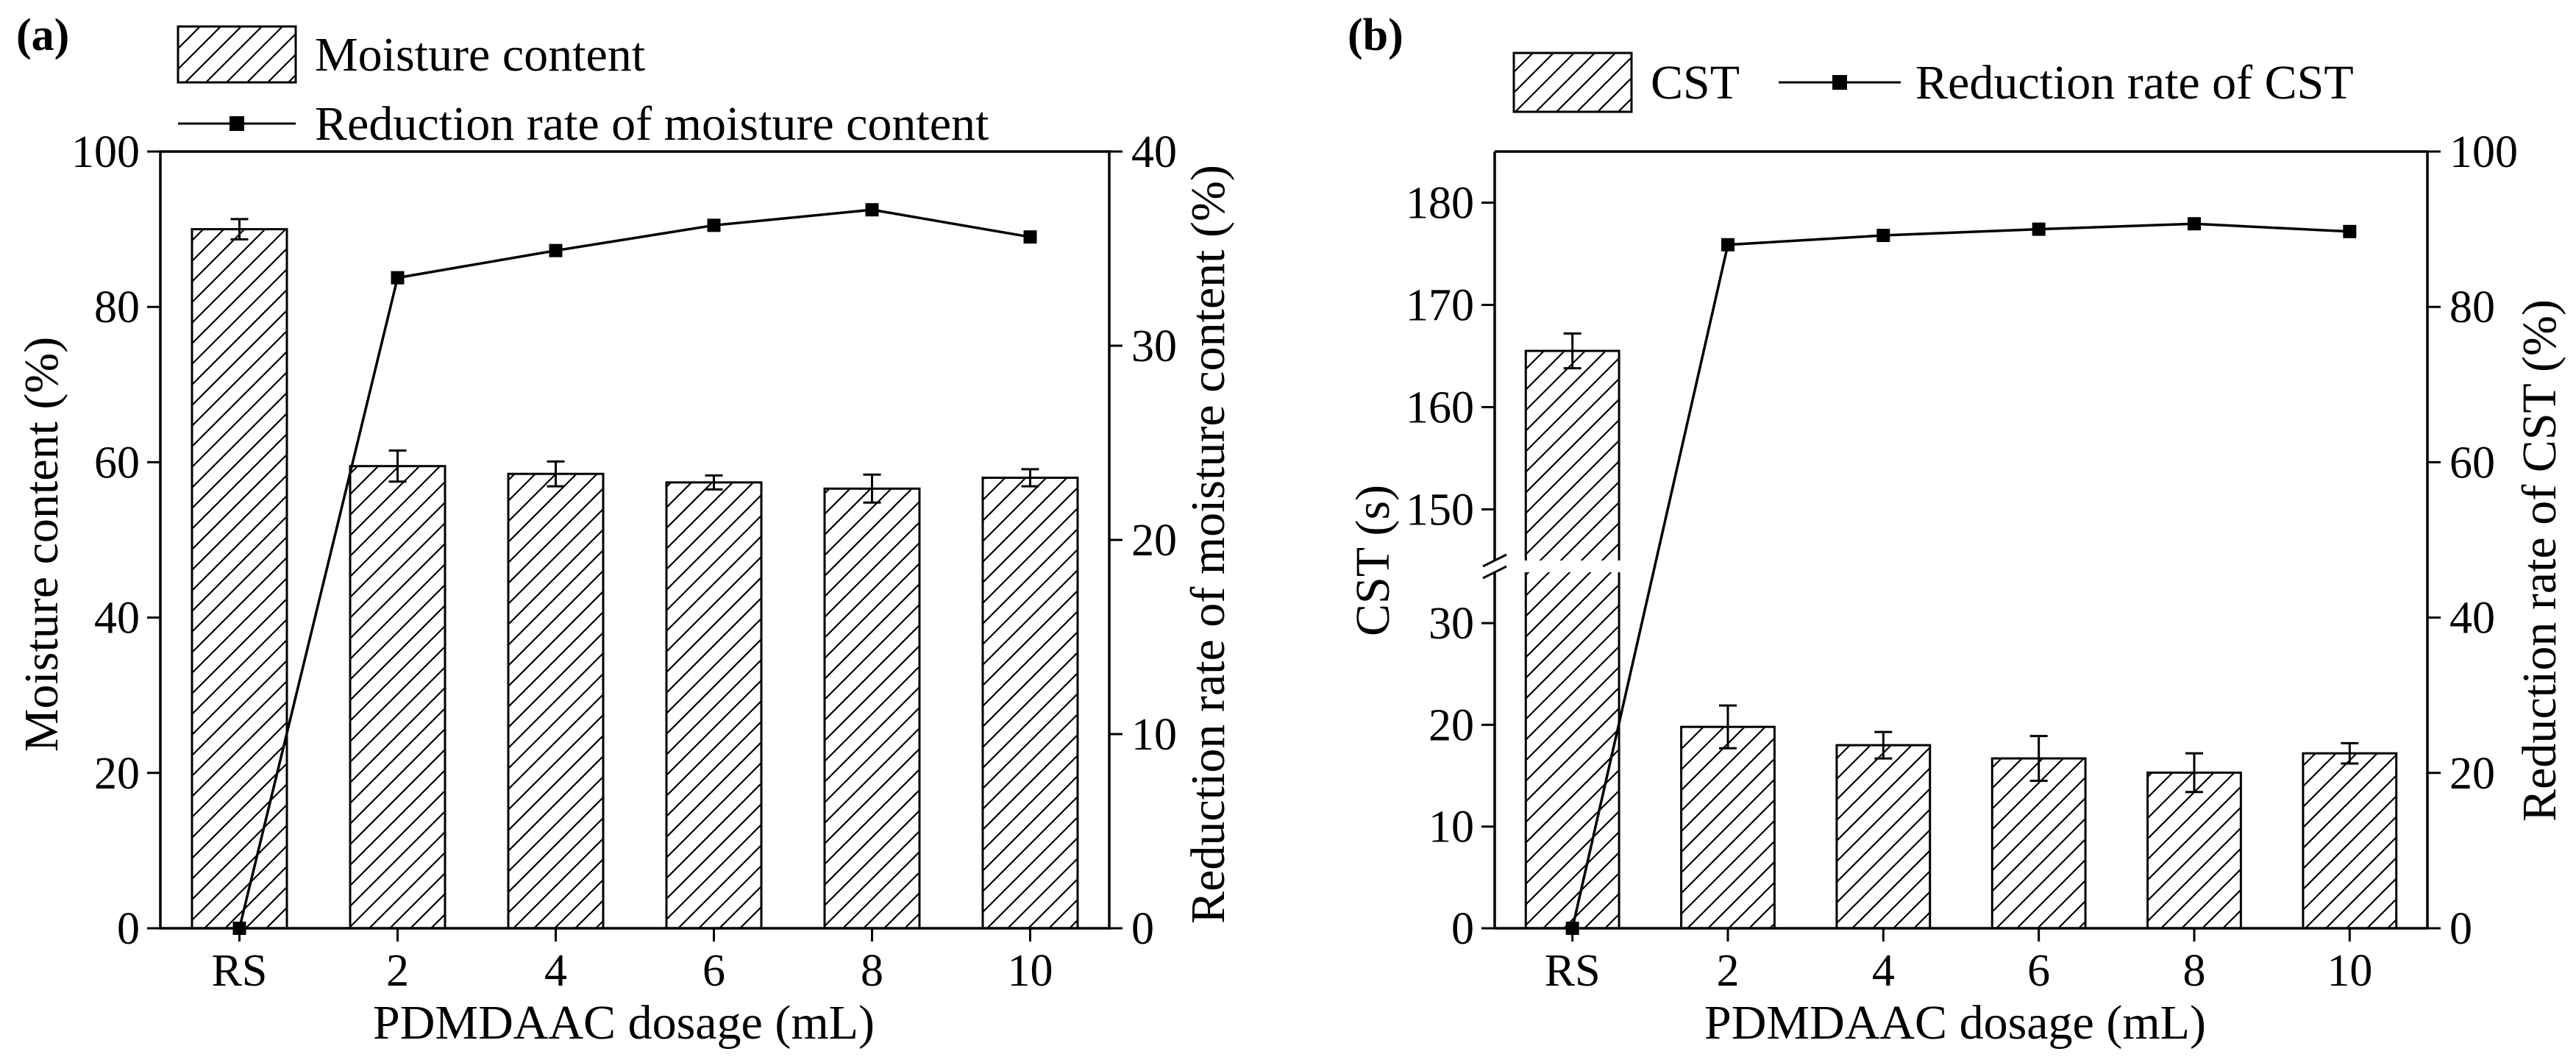 This screenshot has width=2576, height=1057. Describe the element at coordinates (42, 35) in the screenshot. I see `panel-a-label: (a)` at that location.